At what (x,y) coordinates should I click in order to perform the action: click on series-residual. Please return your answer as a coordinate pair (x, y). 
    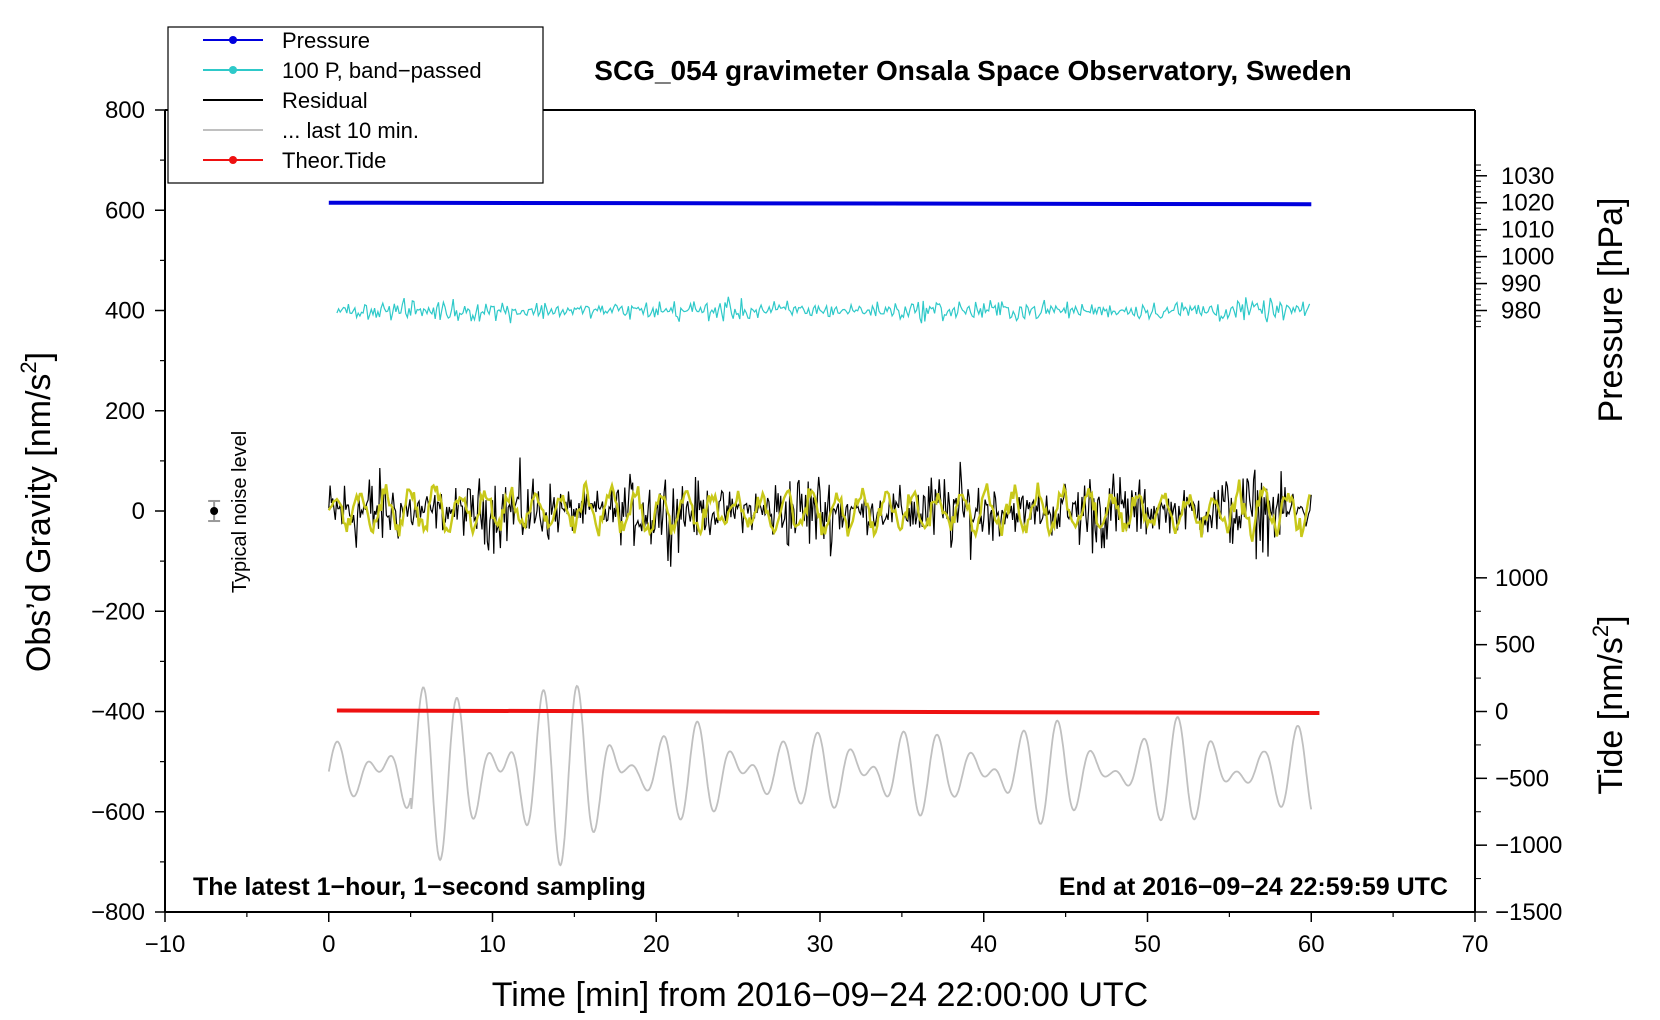
    Looking at the image, I should click on (820, 512).